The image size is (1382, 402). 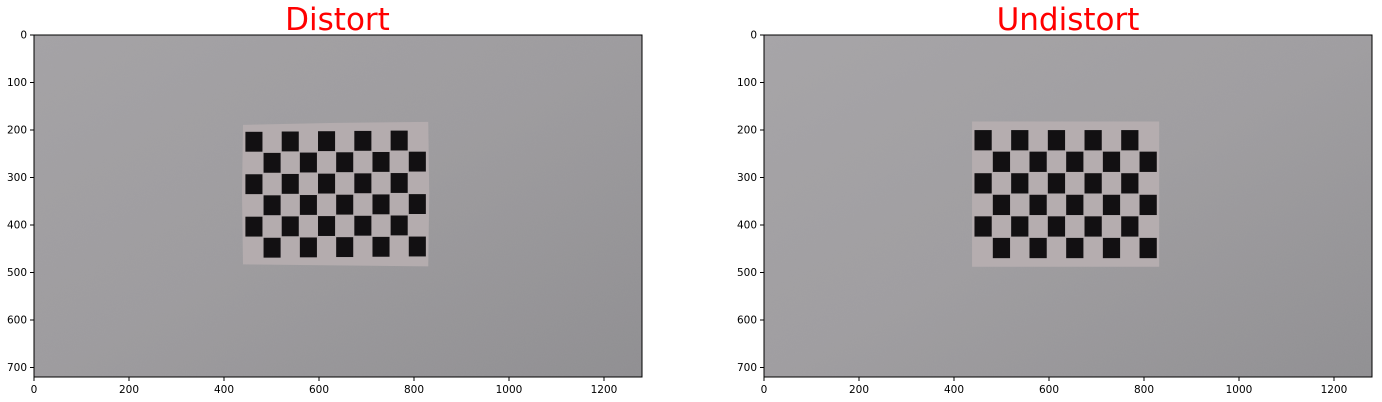 What do you see at coordinates (753, 36) in the screenshot?
I see `y-tick-label: 0` at bounding box center [753, 36].